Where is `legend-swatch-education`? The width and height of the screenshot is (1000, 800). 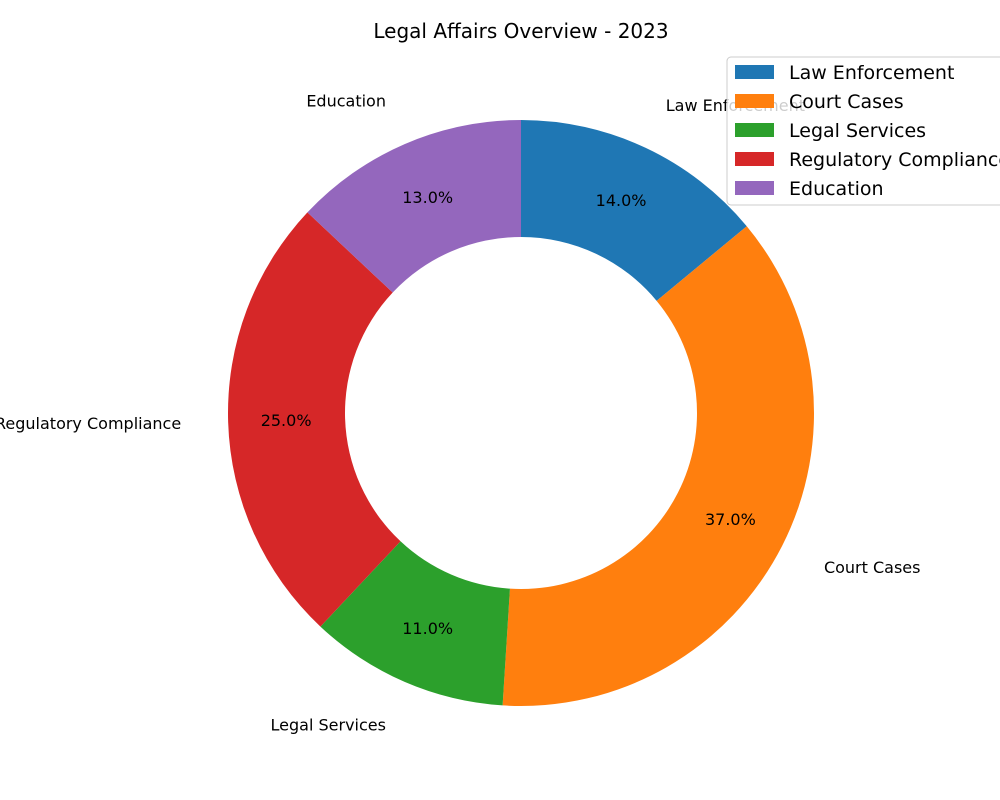 legend-swatch-education is located at coordinates (754, 188).